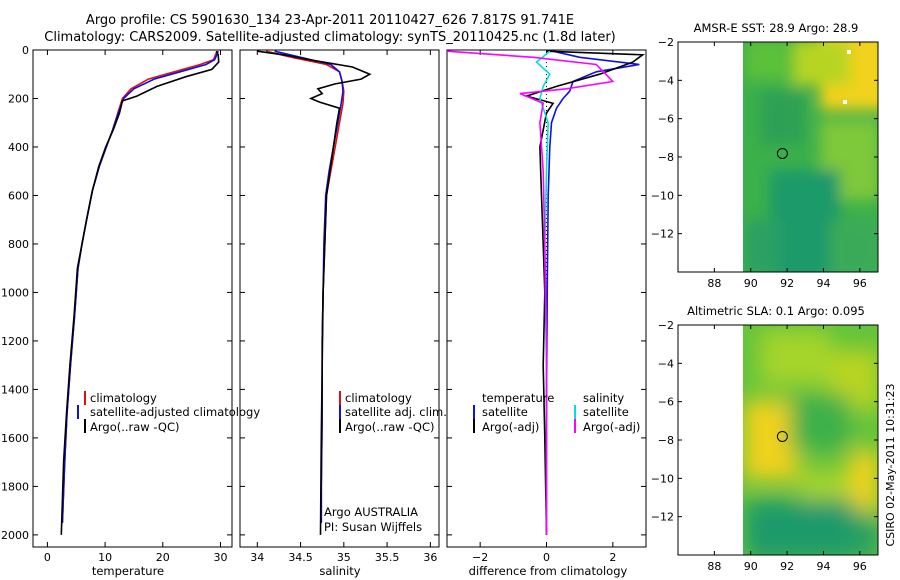 This screenshot has width=900, height=580. Describe the element at coordinates (592, 286) in the screenshot. I see `series-line-temperature-satellite` at that location.